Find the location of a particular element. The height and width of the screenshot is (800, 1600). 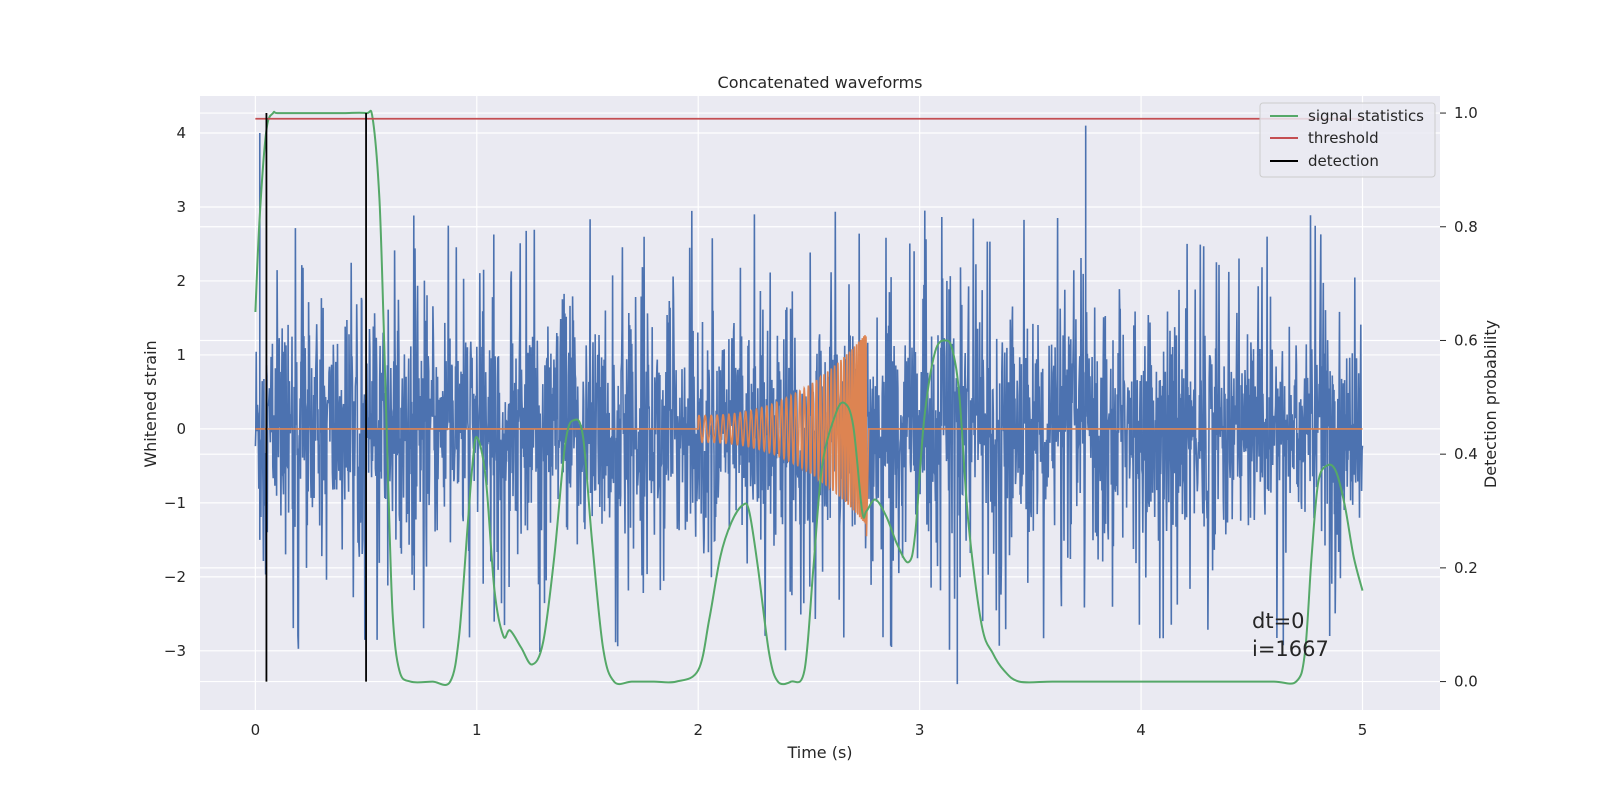

y-tick-label: 3 is located at coordinates (181, 207).